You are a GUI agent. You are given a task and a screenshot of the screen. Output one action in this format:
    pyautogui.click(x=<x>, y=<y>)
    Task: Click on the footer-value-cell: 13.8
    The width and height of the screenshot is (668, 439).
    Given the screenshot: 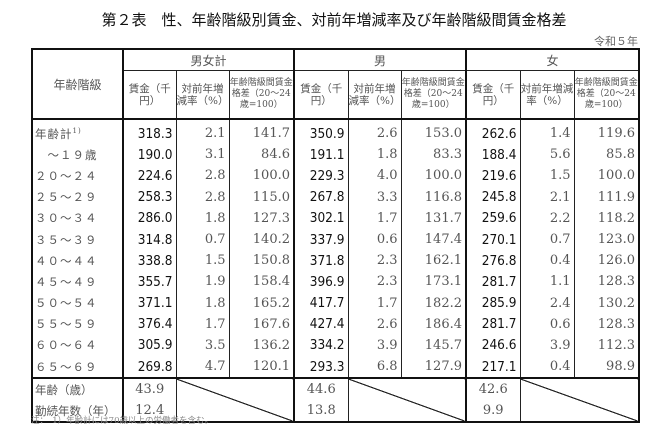 What is the action you would take?
    pyautogui.click(x=320, y=411)
    